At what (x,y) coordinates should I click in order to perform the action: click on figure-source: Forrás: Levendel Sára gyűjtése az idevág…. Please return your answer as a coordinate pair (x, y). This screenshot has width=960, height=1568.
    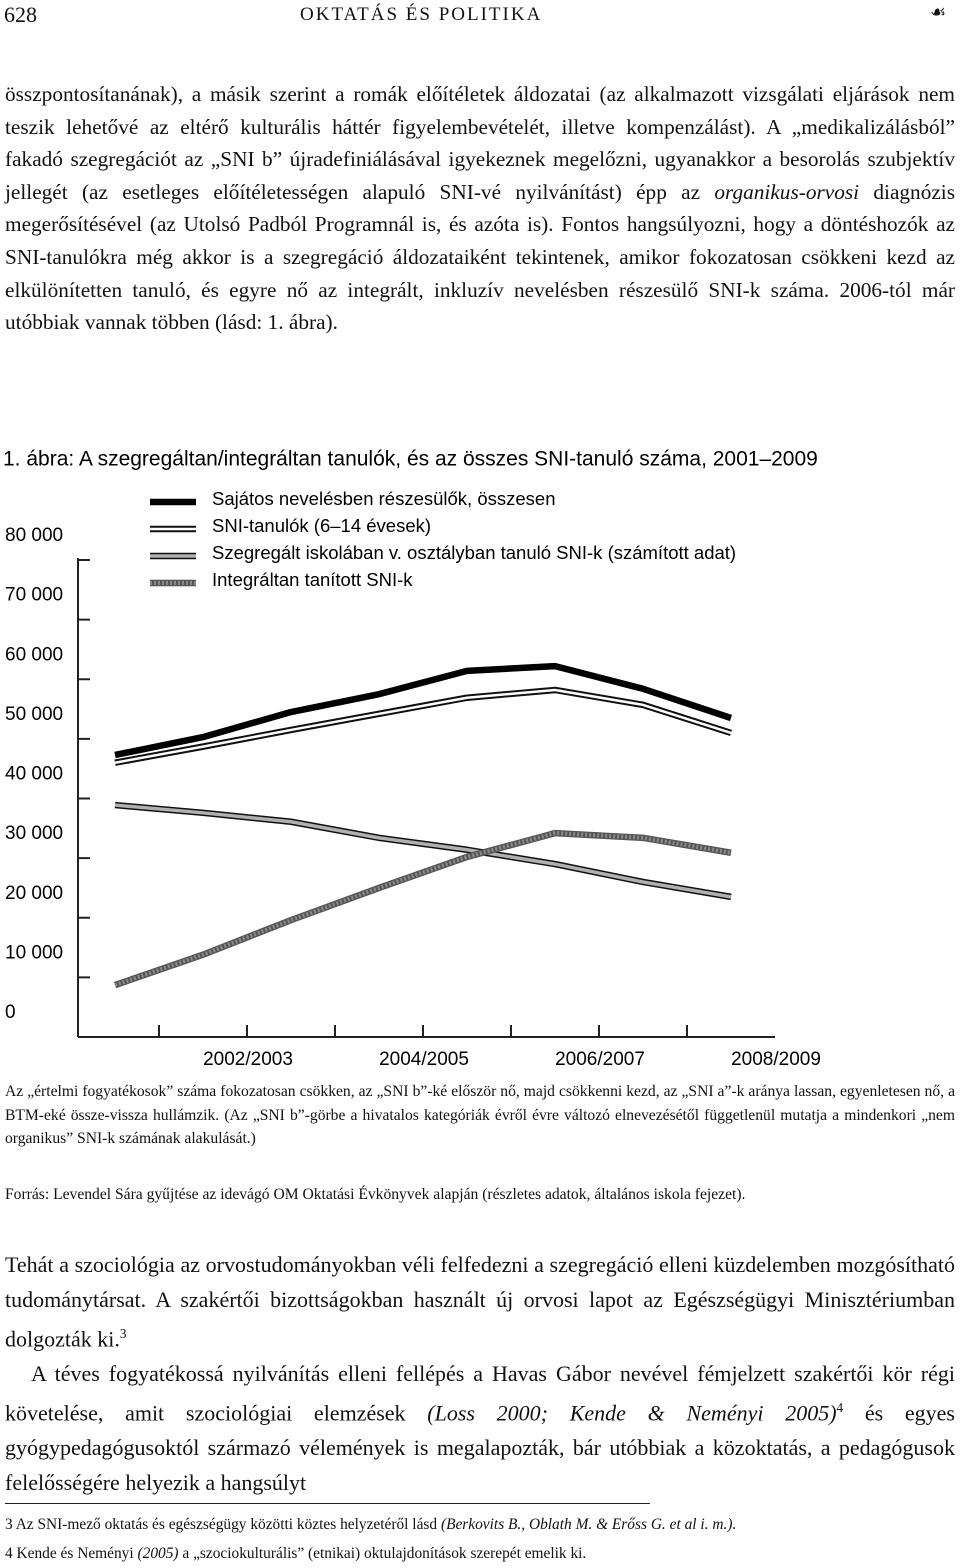
    Looking at the image, I should click on (375, 1194).